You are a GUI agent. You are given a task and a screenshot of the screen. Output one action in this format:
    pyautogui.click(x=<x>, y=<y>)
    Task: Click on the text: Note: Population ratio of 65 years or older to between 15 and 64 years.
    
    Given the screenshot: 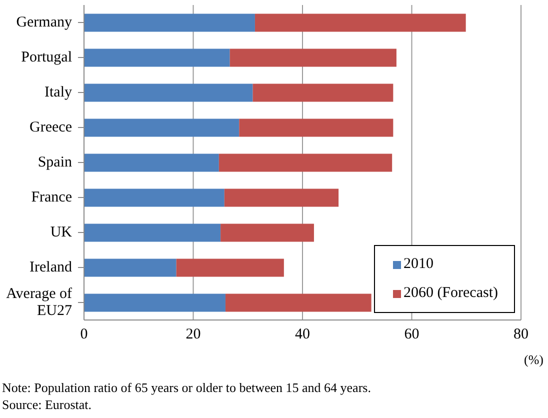 What is the action you would take?
    pyautogui.click(x=186, y=387)
    